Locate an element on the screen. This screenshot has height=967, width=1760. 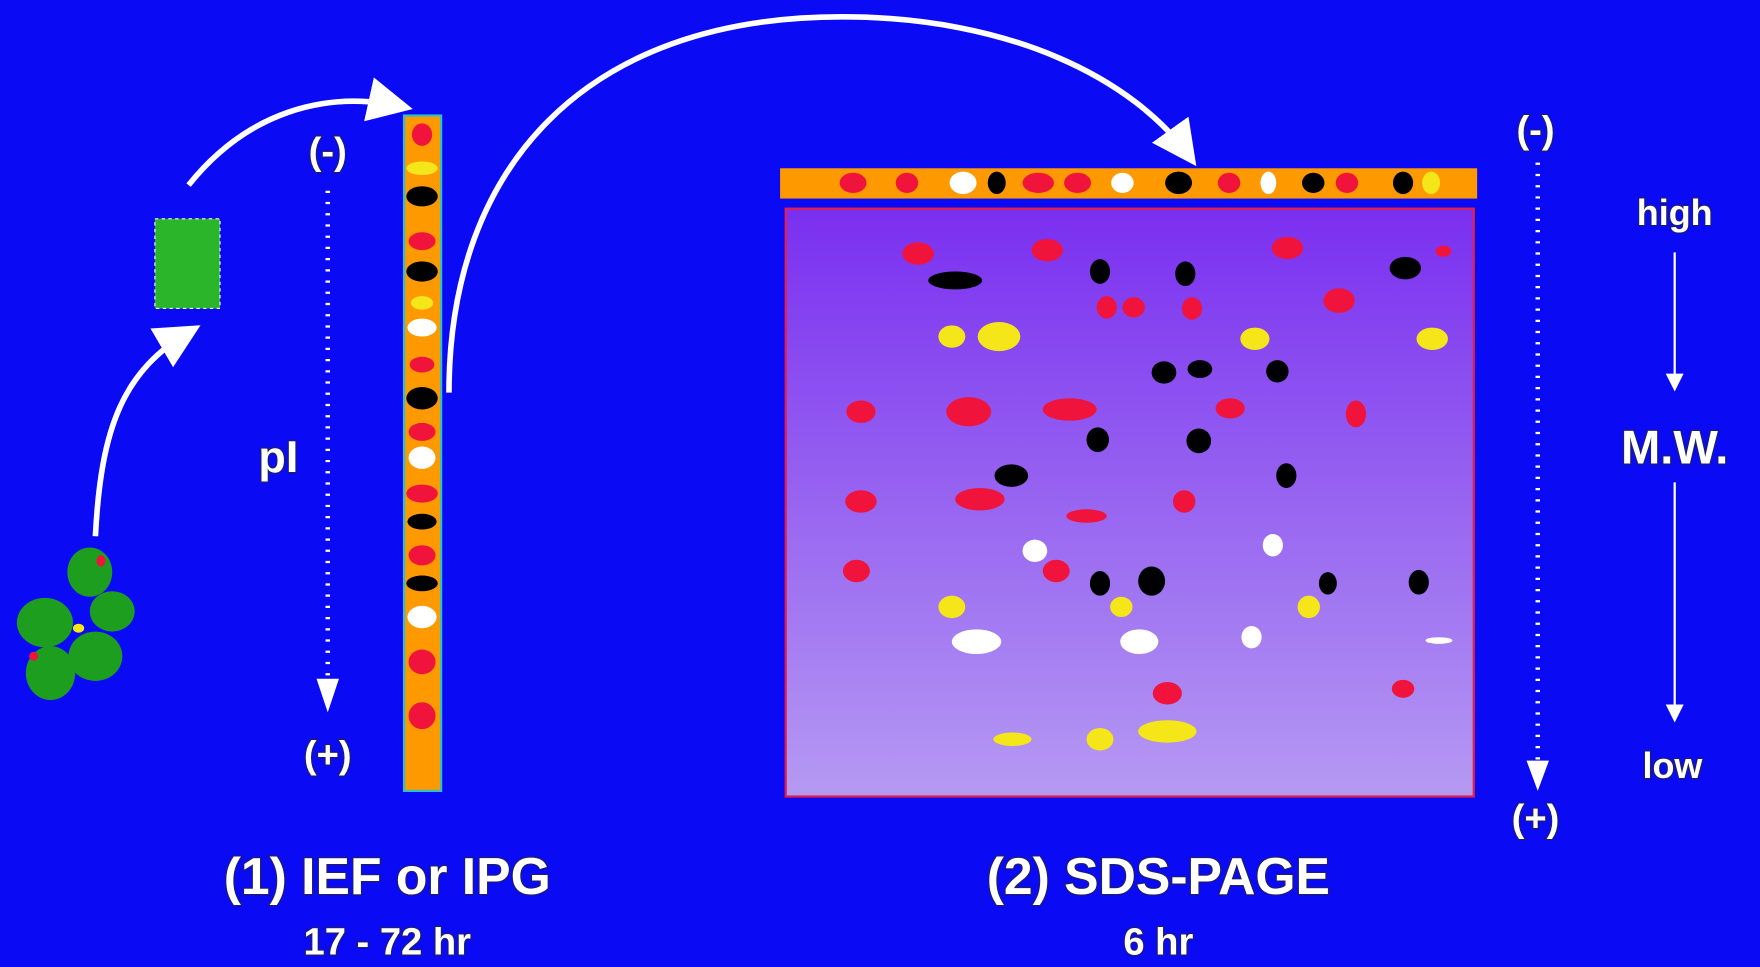
sample-tube is located at coordinates (187, 264).